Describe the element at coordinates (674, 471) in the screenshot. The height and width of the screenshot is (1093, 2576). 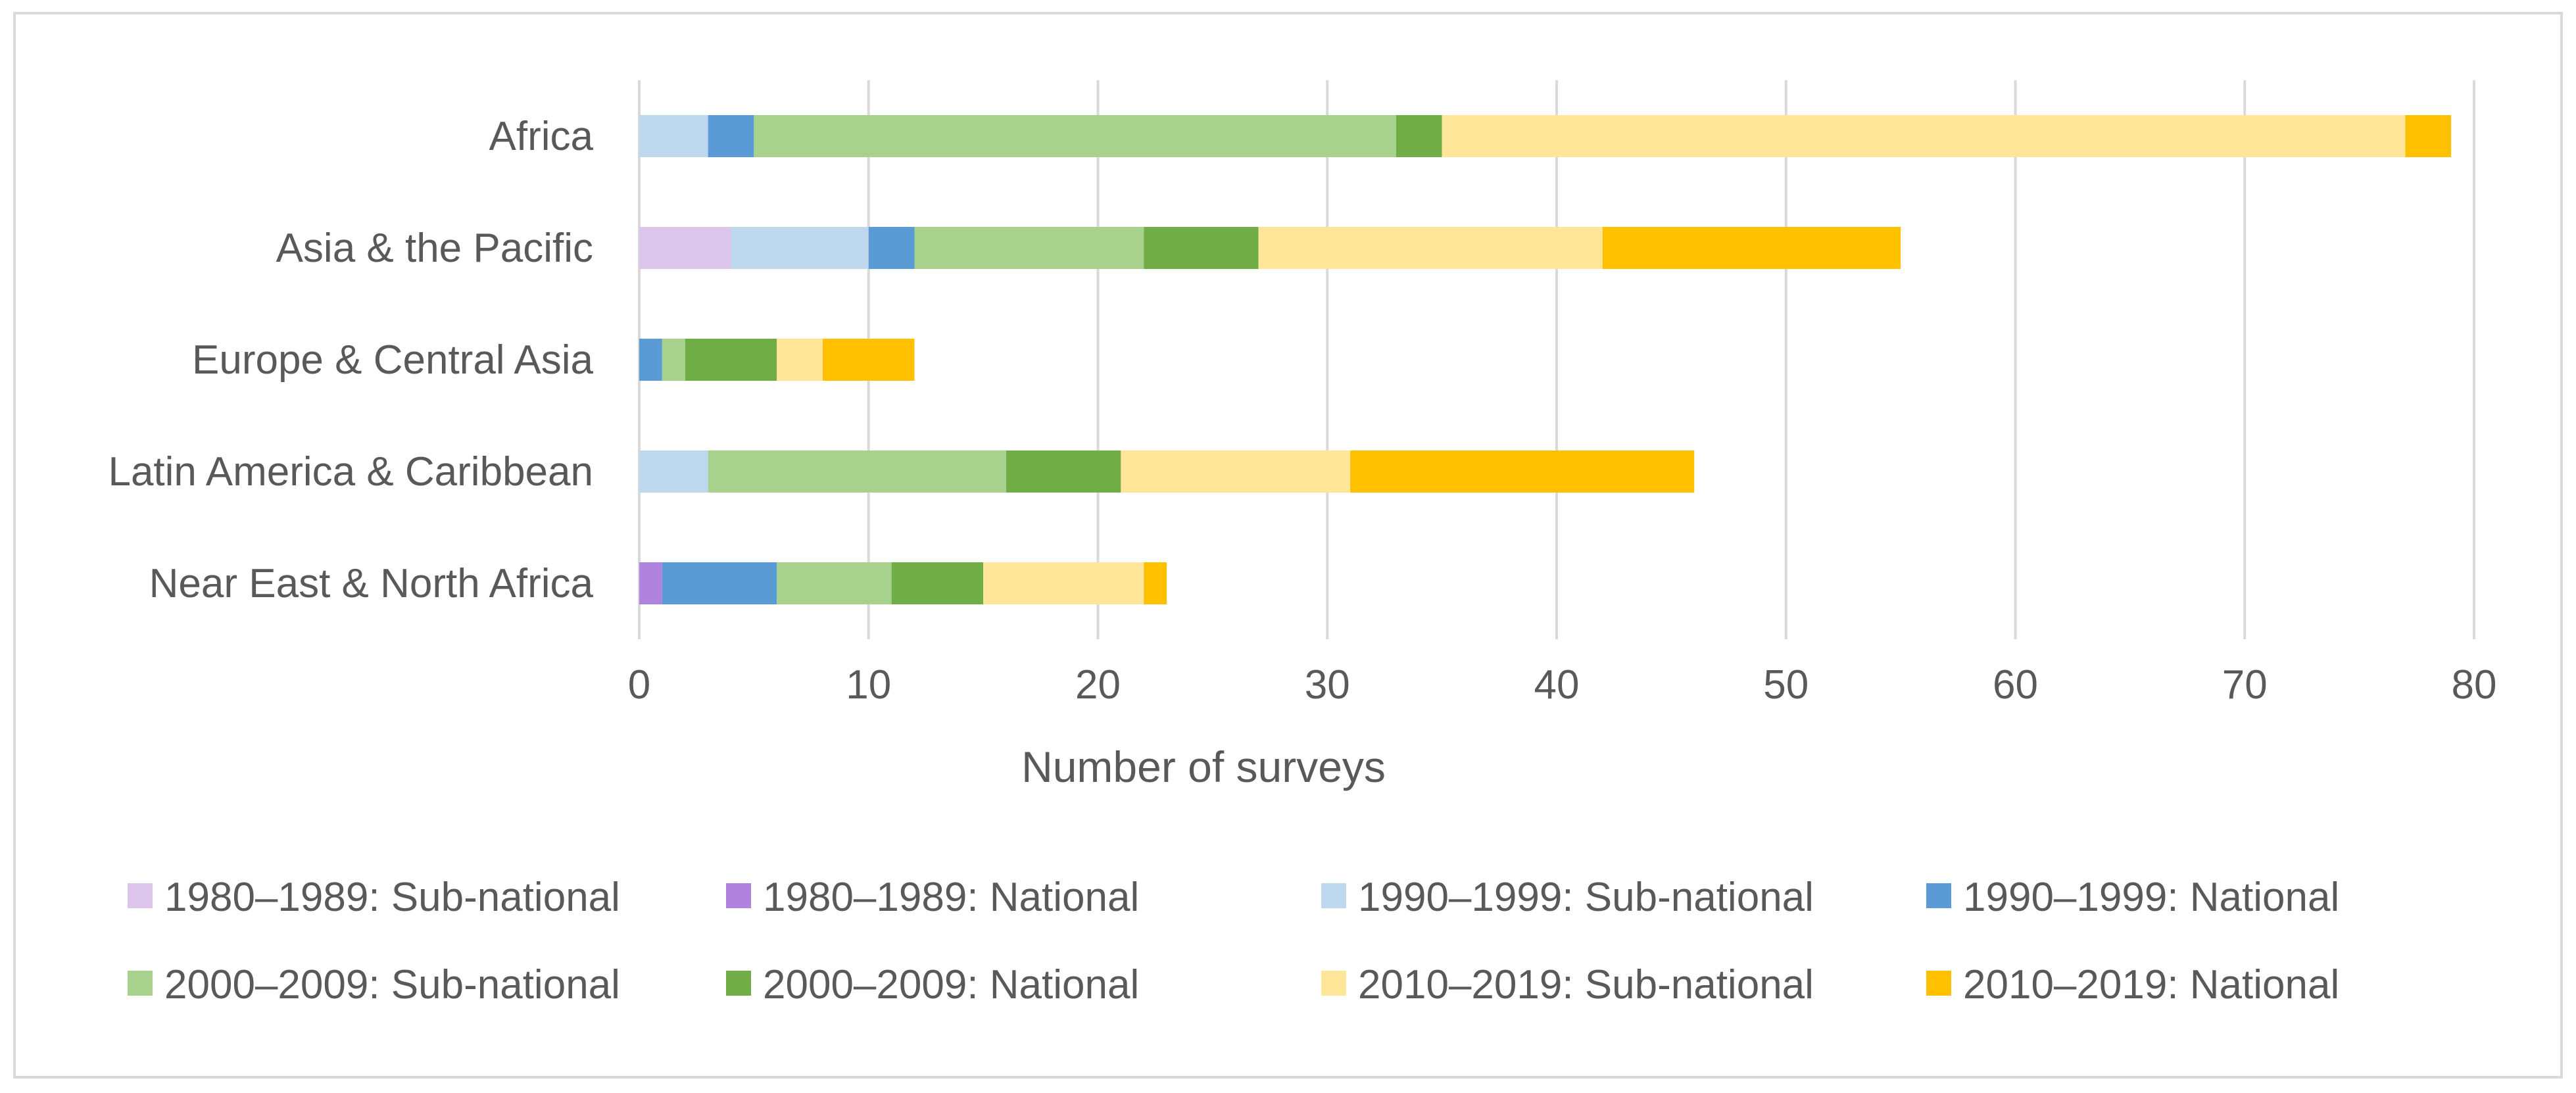
I see `bar-latin-america-caribbean-1990-1999-sub-national` at that location.